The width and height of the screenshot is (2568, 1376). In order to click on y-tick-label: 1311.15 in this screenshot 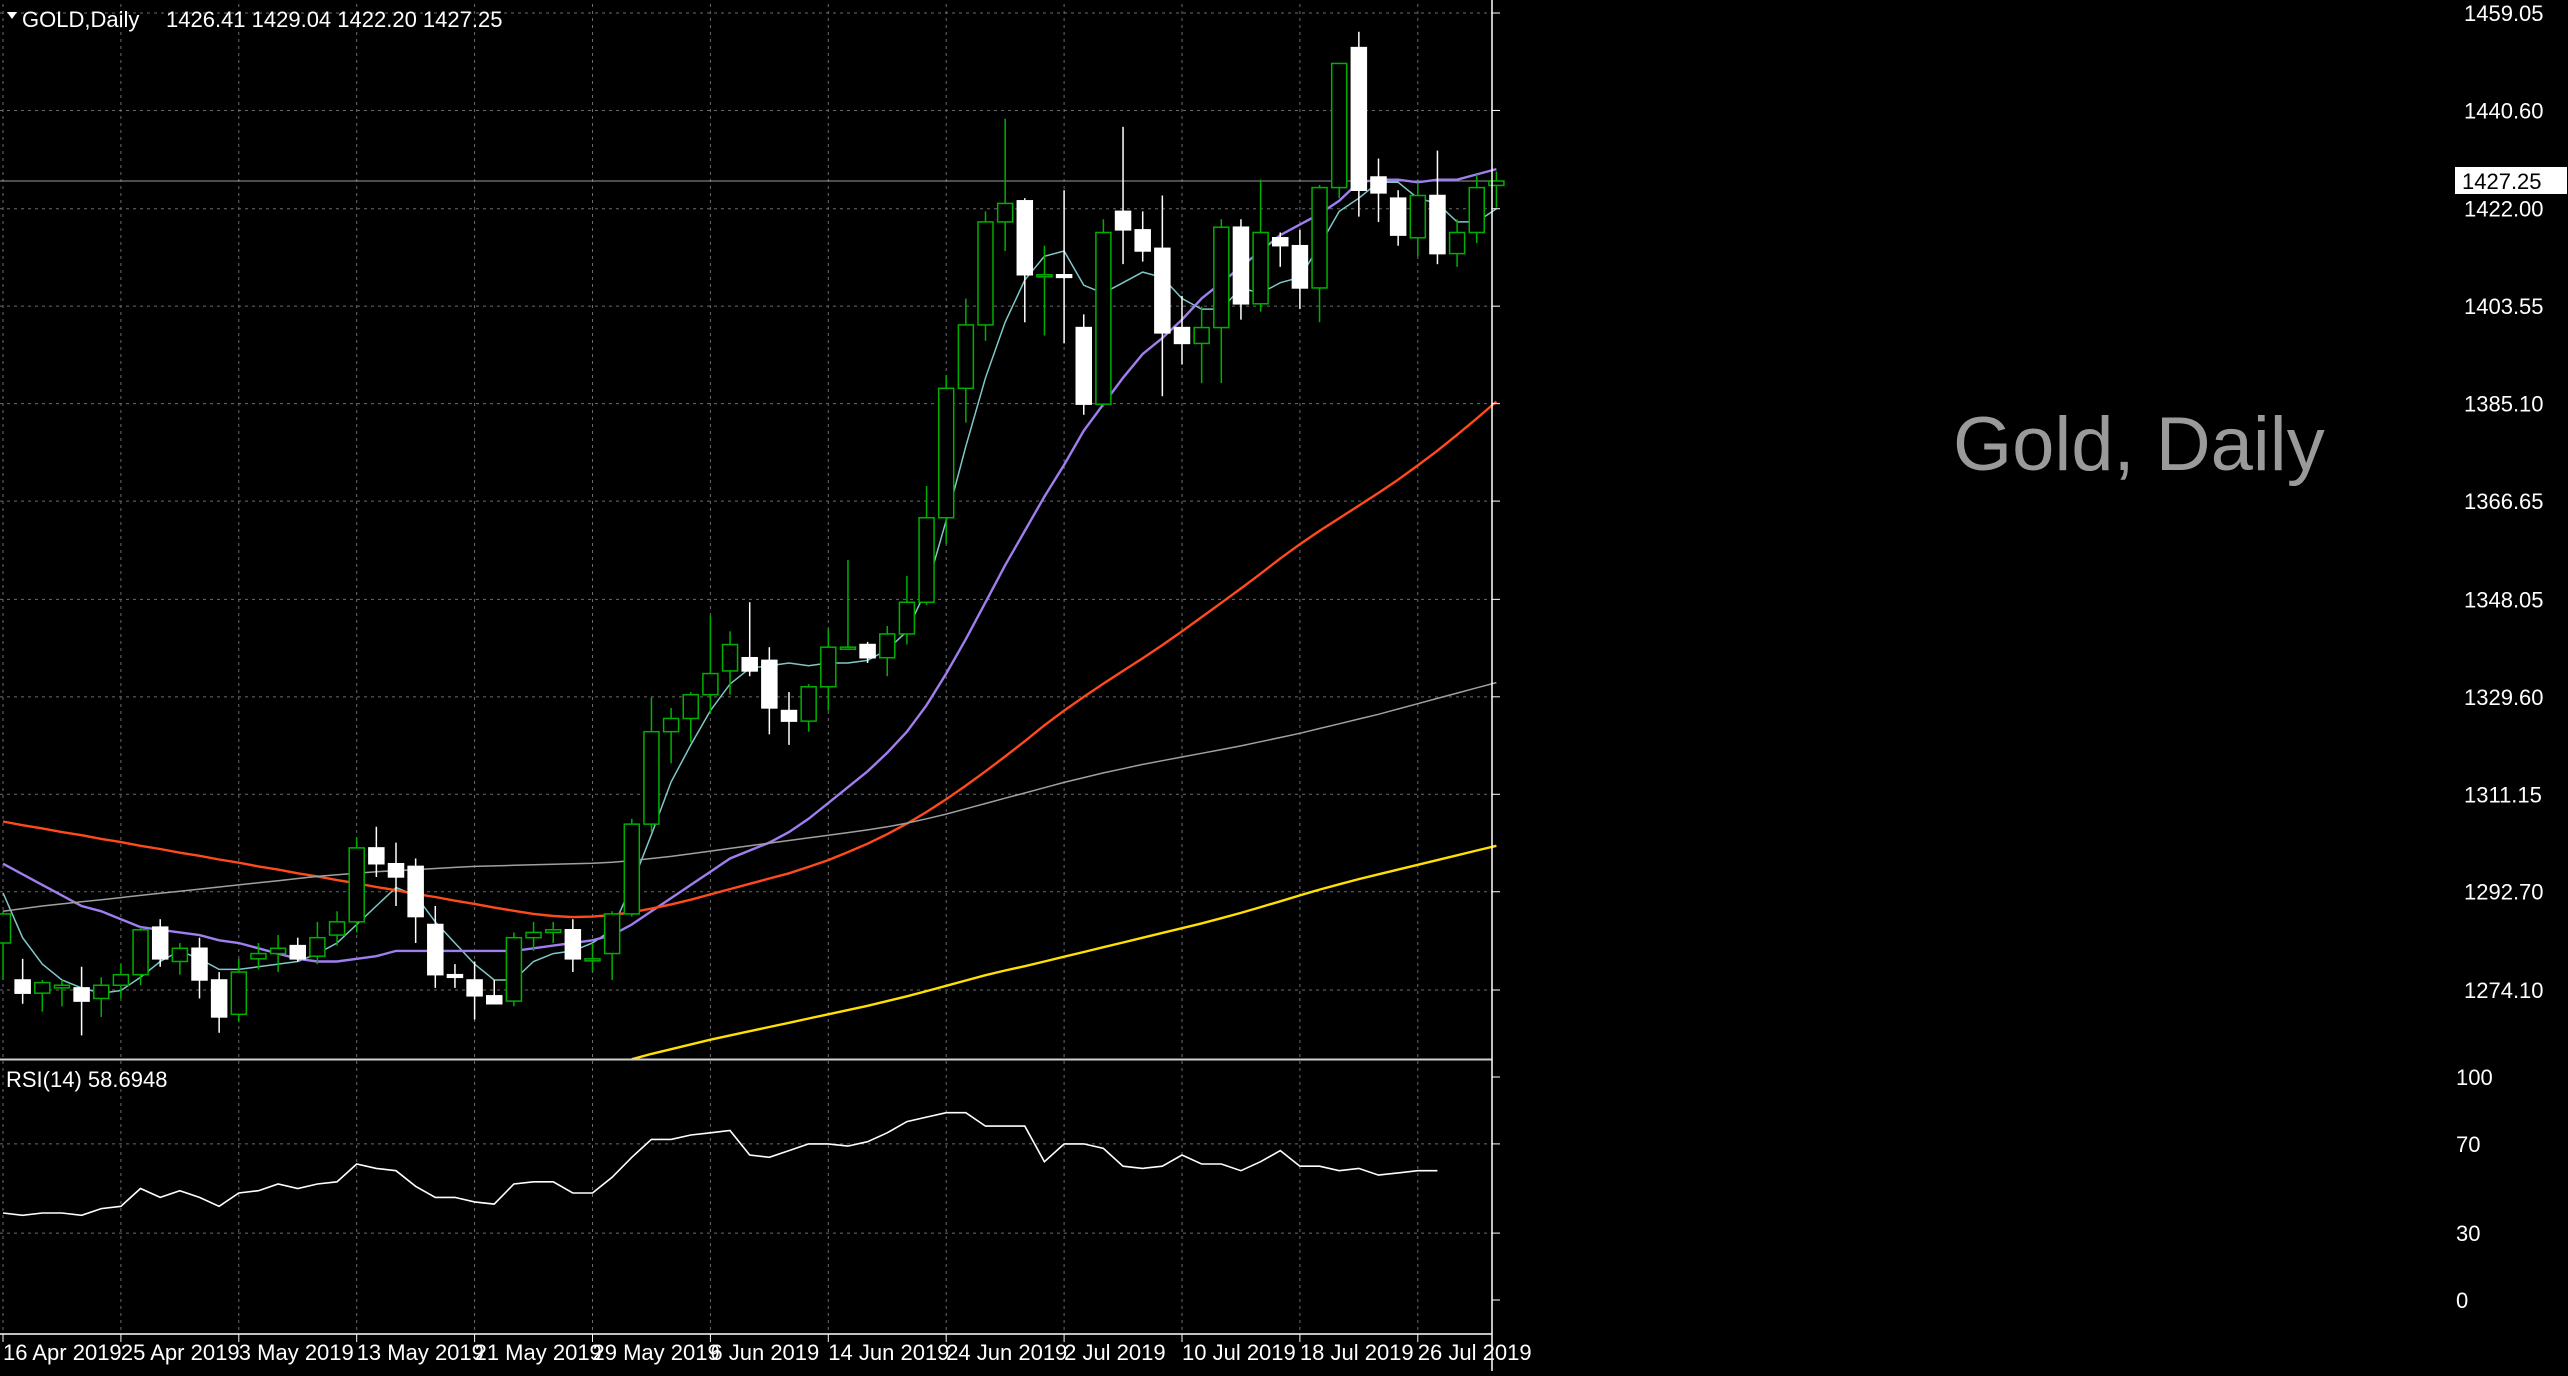, I will do `click(2503, 794)`.